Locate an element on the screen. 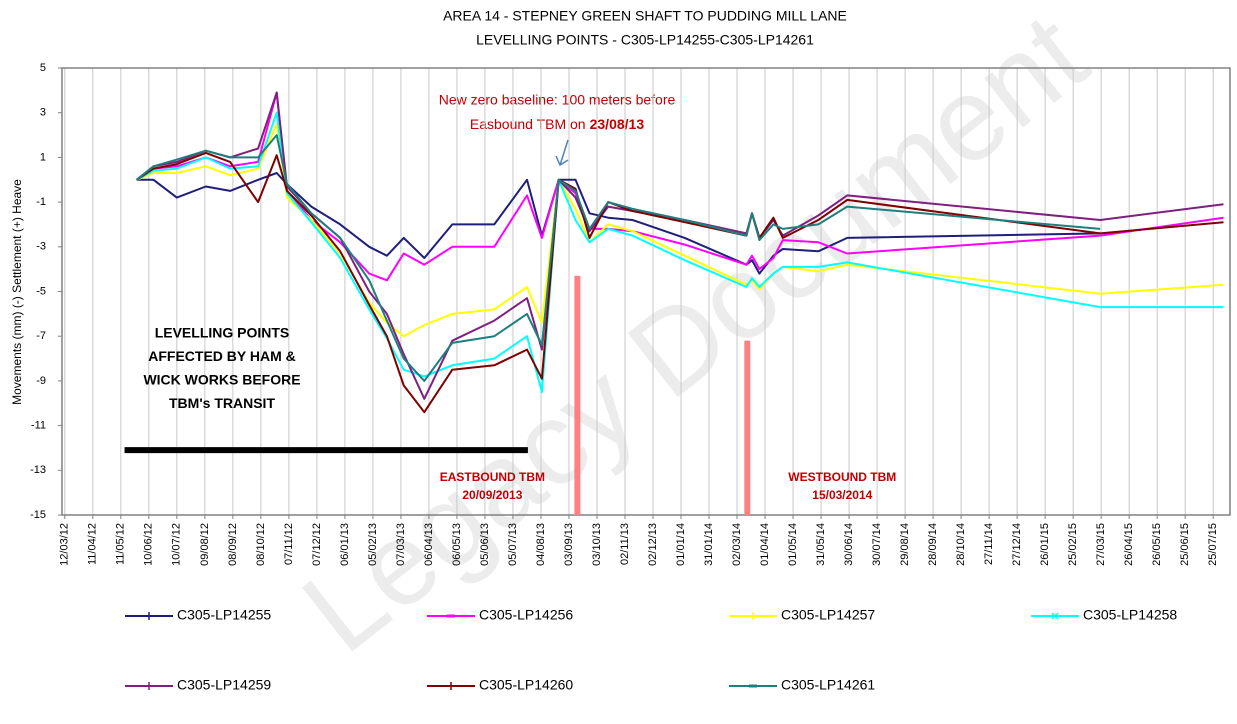 The height and width of the screenshot is (724, 1237). x-tick-label: 27/12/14 is located at coordinates (1017, 544).